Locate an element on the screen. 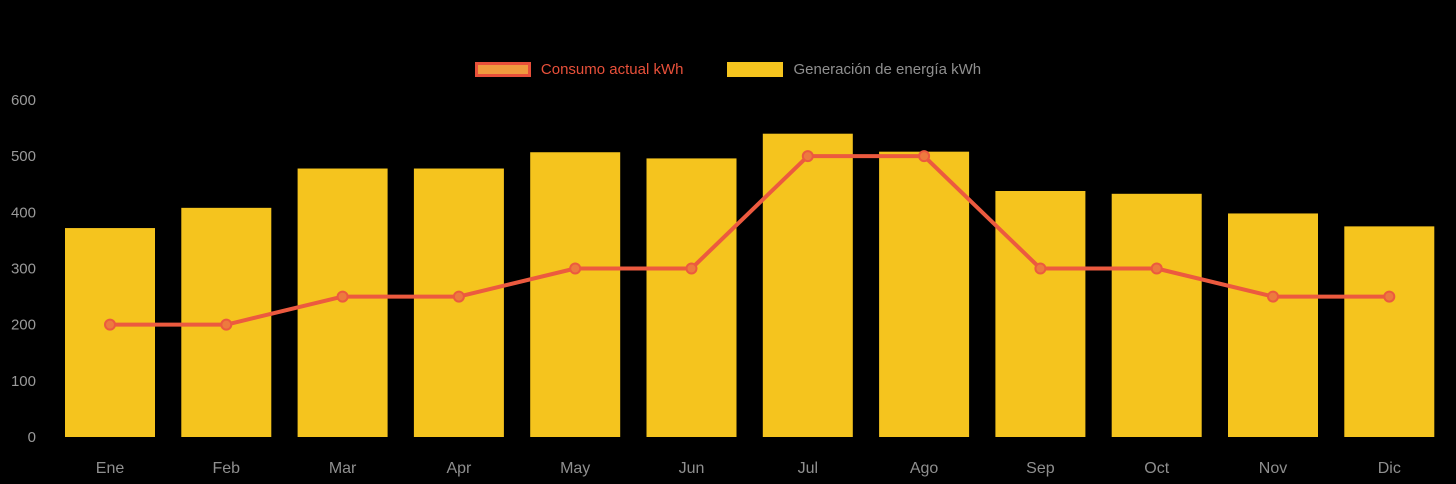  x-tick-label-ene: Ene is located at coordinates (110, 468).